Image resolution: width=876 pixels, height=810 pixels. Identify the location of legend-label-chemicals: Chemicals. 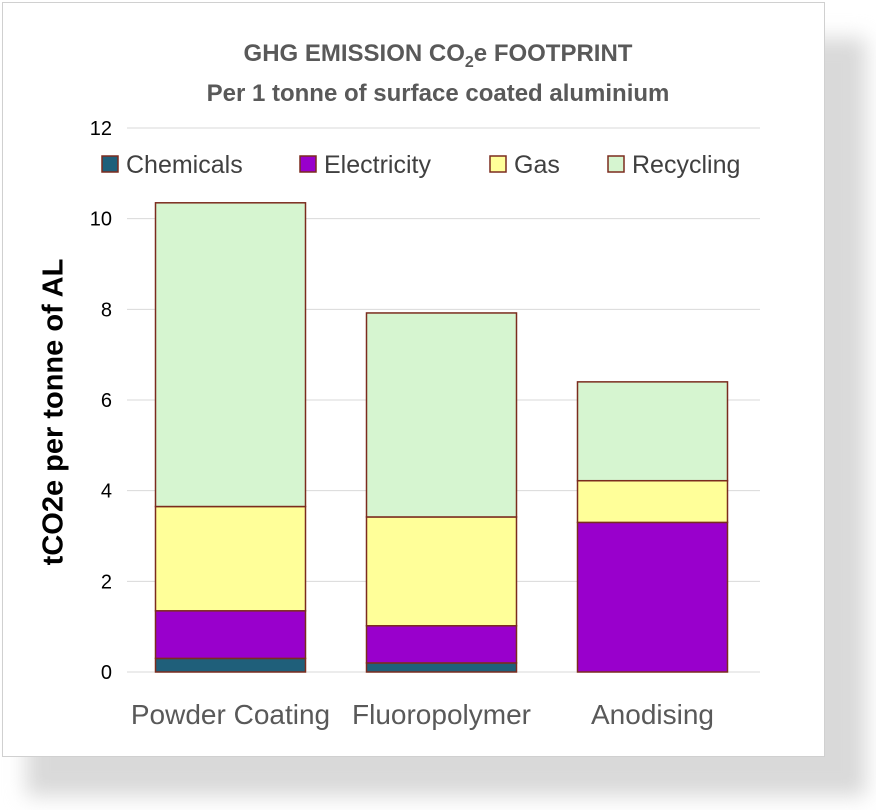
(184, 165).